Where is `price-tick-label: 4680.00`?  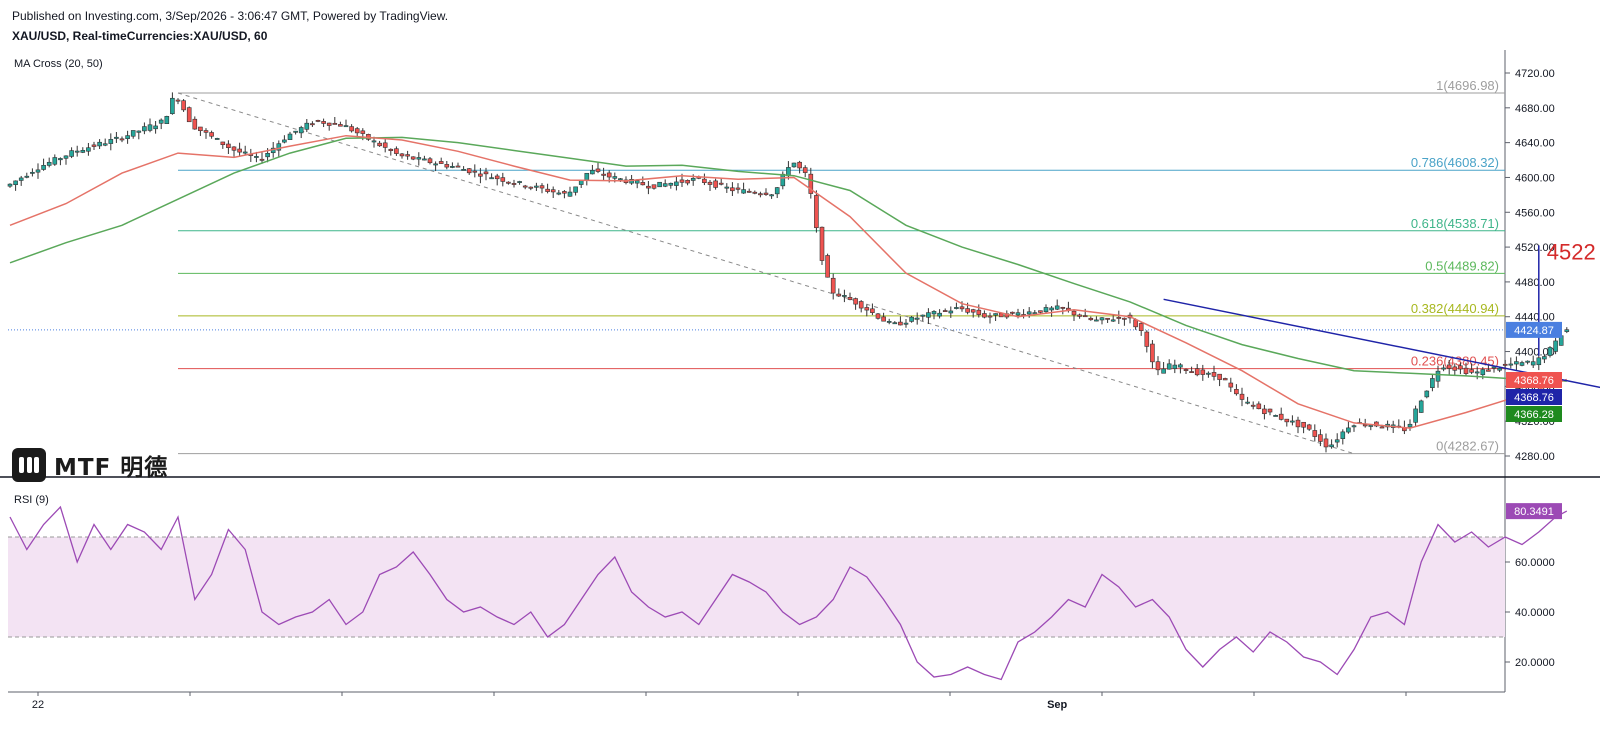 price-tick-label: 4680.00 is located at coordinates (1535, 109).